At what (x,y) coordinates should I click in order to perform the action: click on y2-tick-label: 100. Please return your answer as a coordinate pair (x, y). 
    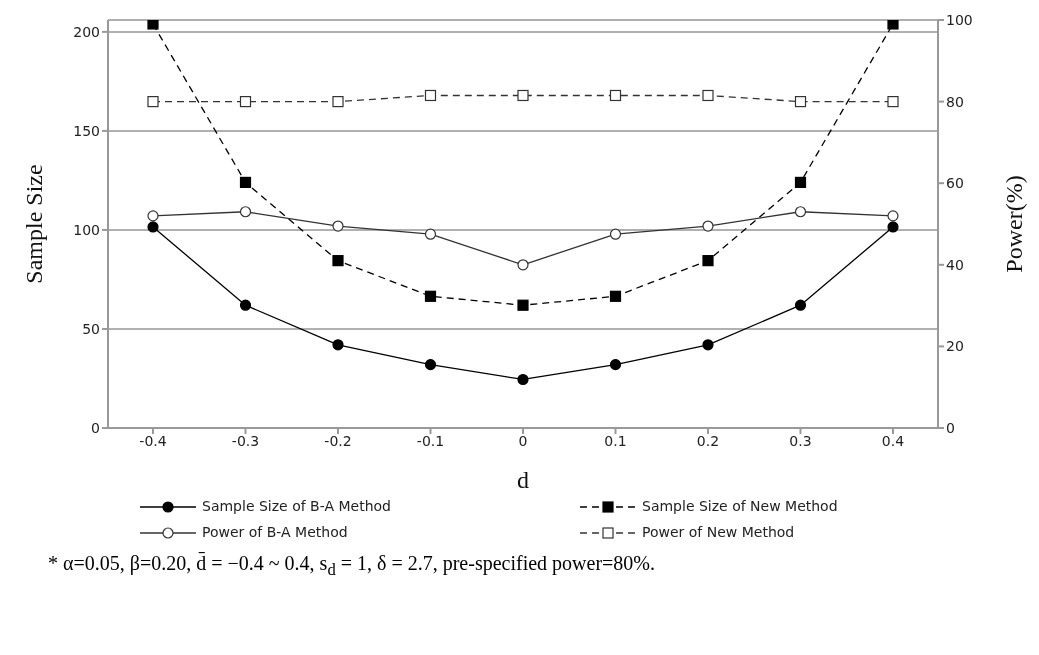
    Looking at the image, I should click on (959, 19).